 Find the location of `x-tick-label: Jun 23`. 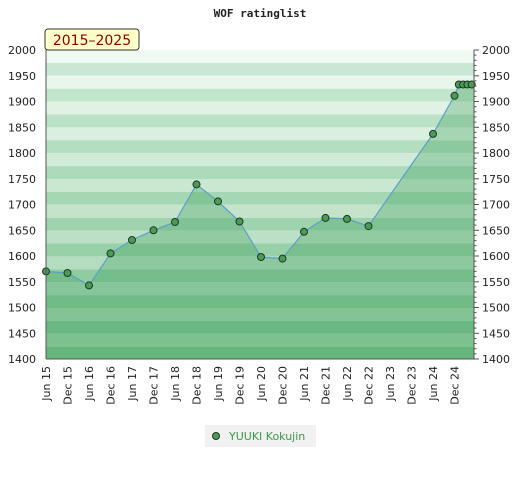

x-tick-label: Jun 23 is located at coordinates (390, 384).